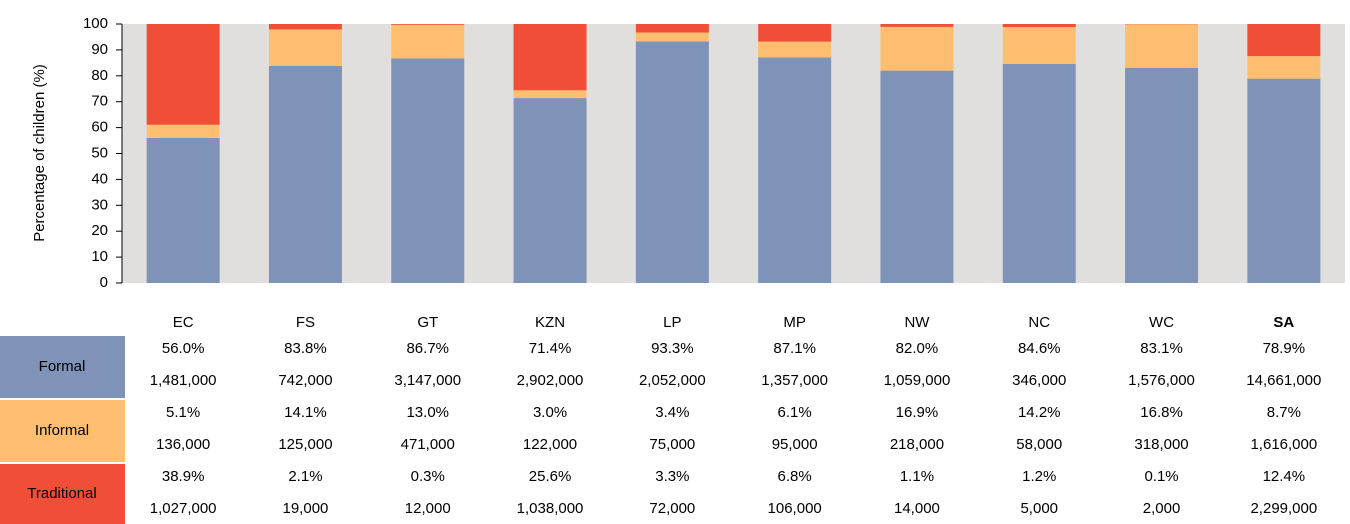 The width and height of the screenshot is (1350, 524). What do you see at coordinates (550, 380) in the screenshot?
I see `count-cell: 2,902,000` at bounding box center [550, 380].